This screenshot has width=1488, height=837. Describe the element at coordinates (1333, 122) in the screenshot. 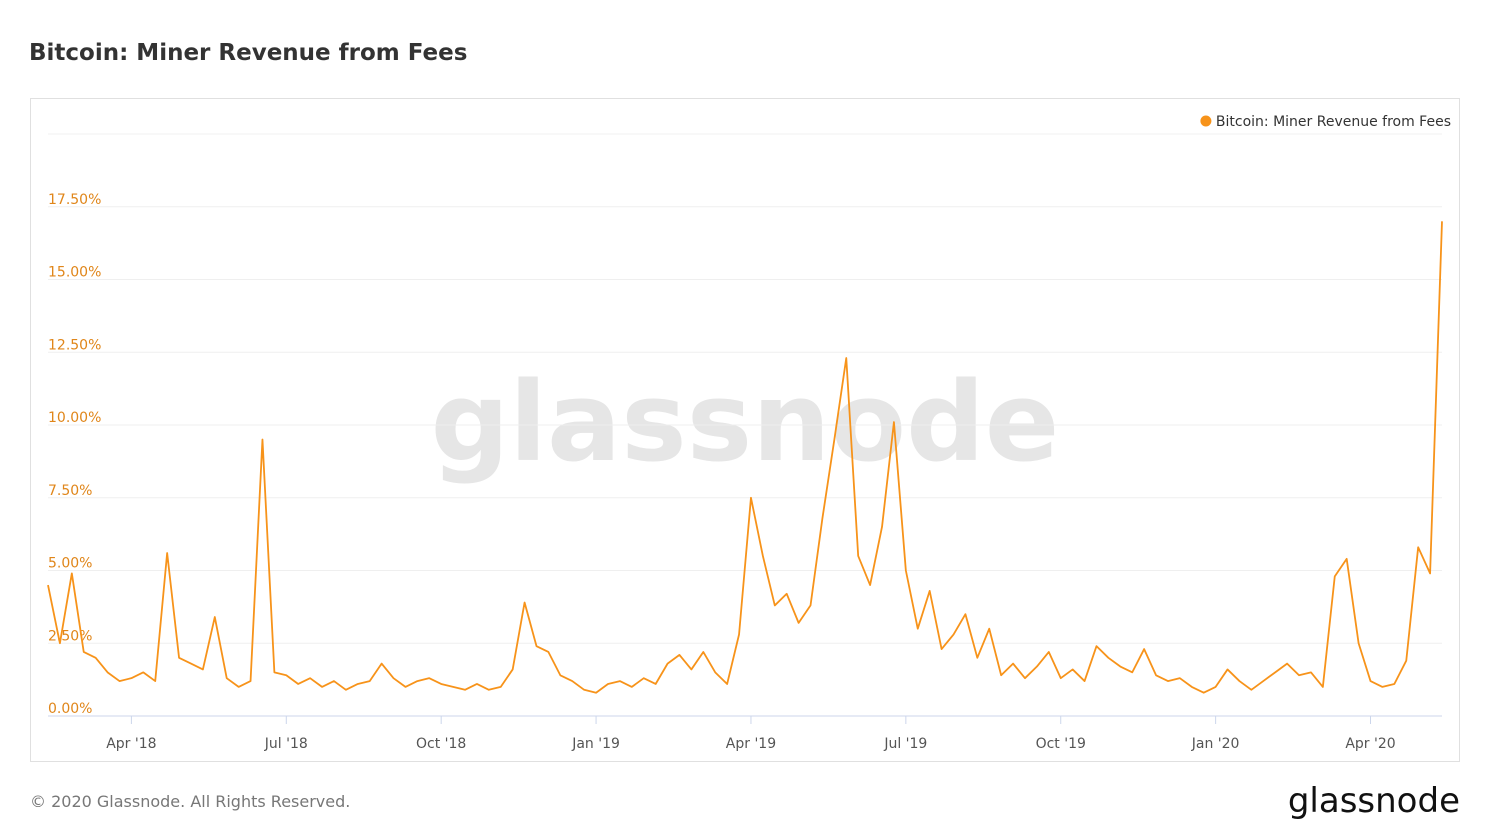

I see `legend-label: Bitcoin: Miner Revenue from Fees` at that location.